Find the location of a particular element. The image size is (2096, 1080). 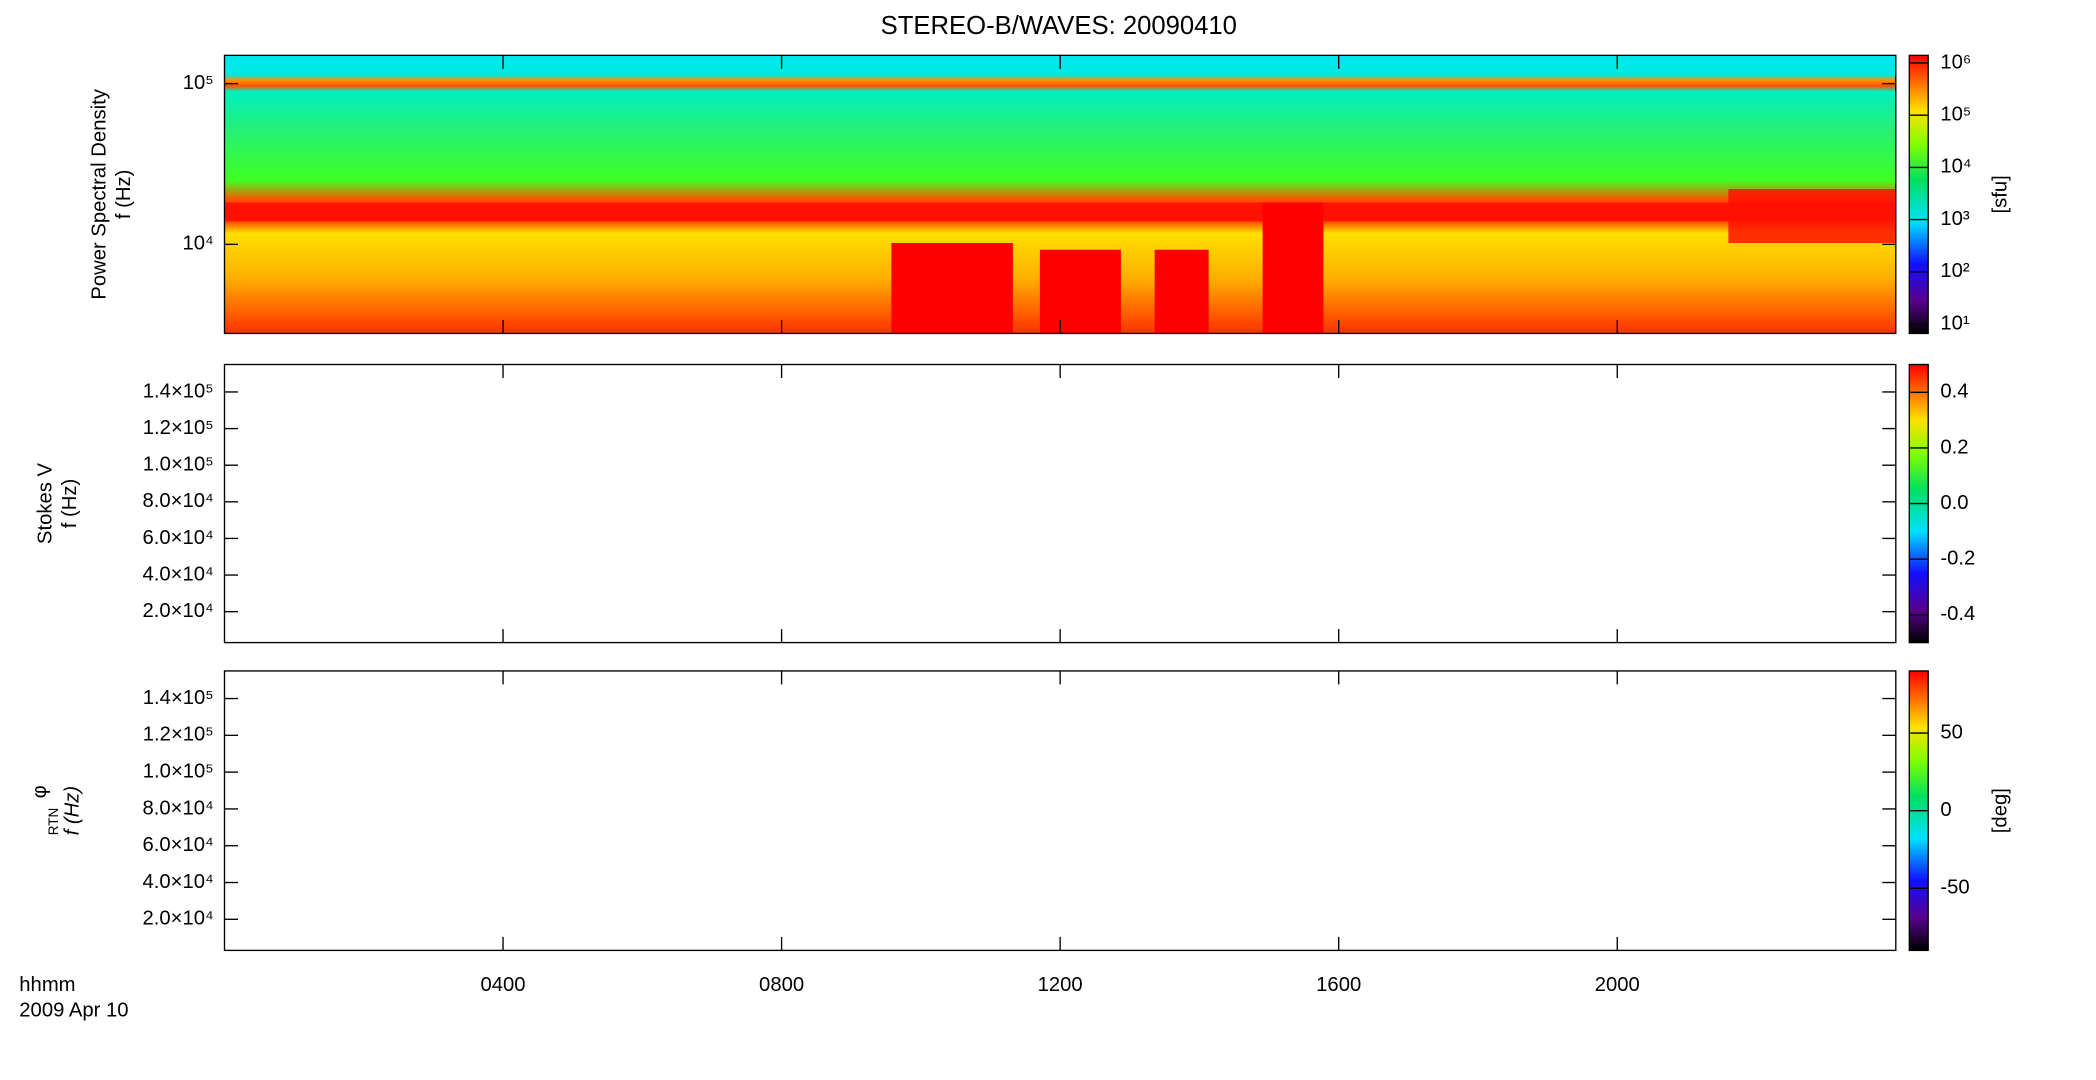

colorbar-tick-label: 10⁴ is located at coordinates (1955, 167).